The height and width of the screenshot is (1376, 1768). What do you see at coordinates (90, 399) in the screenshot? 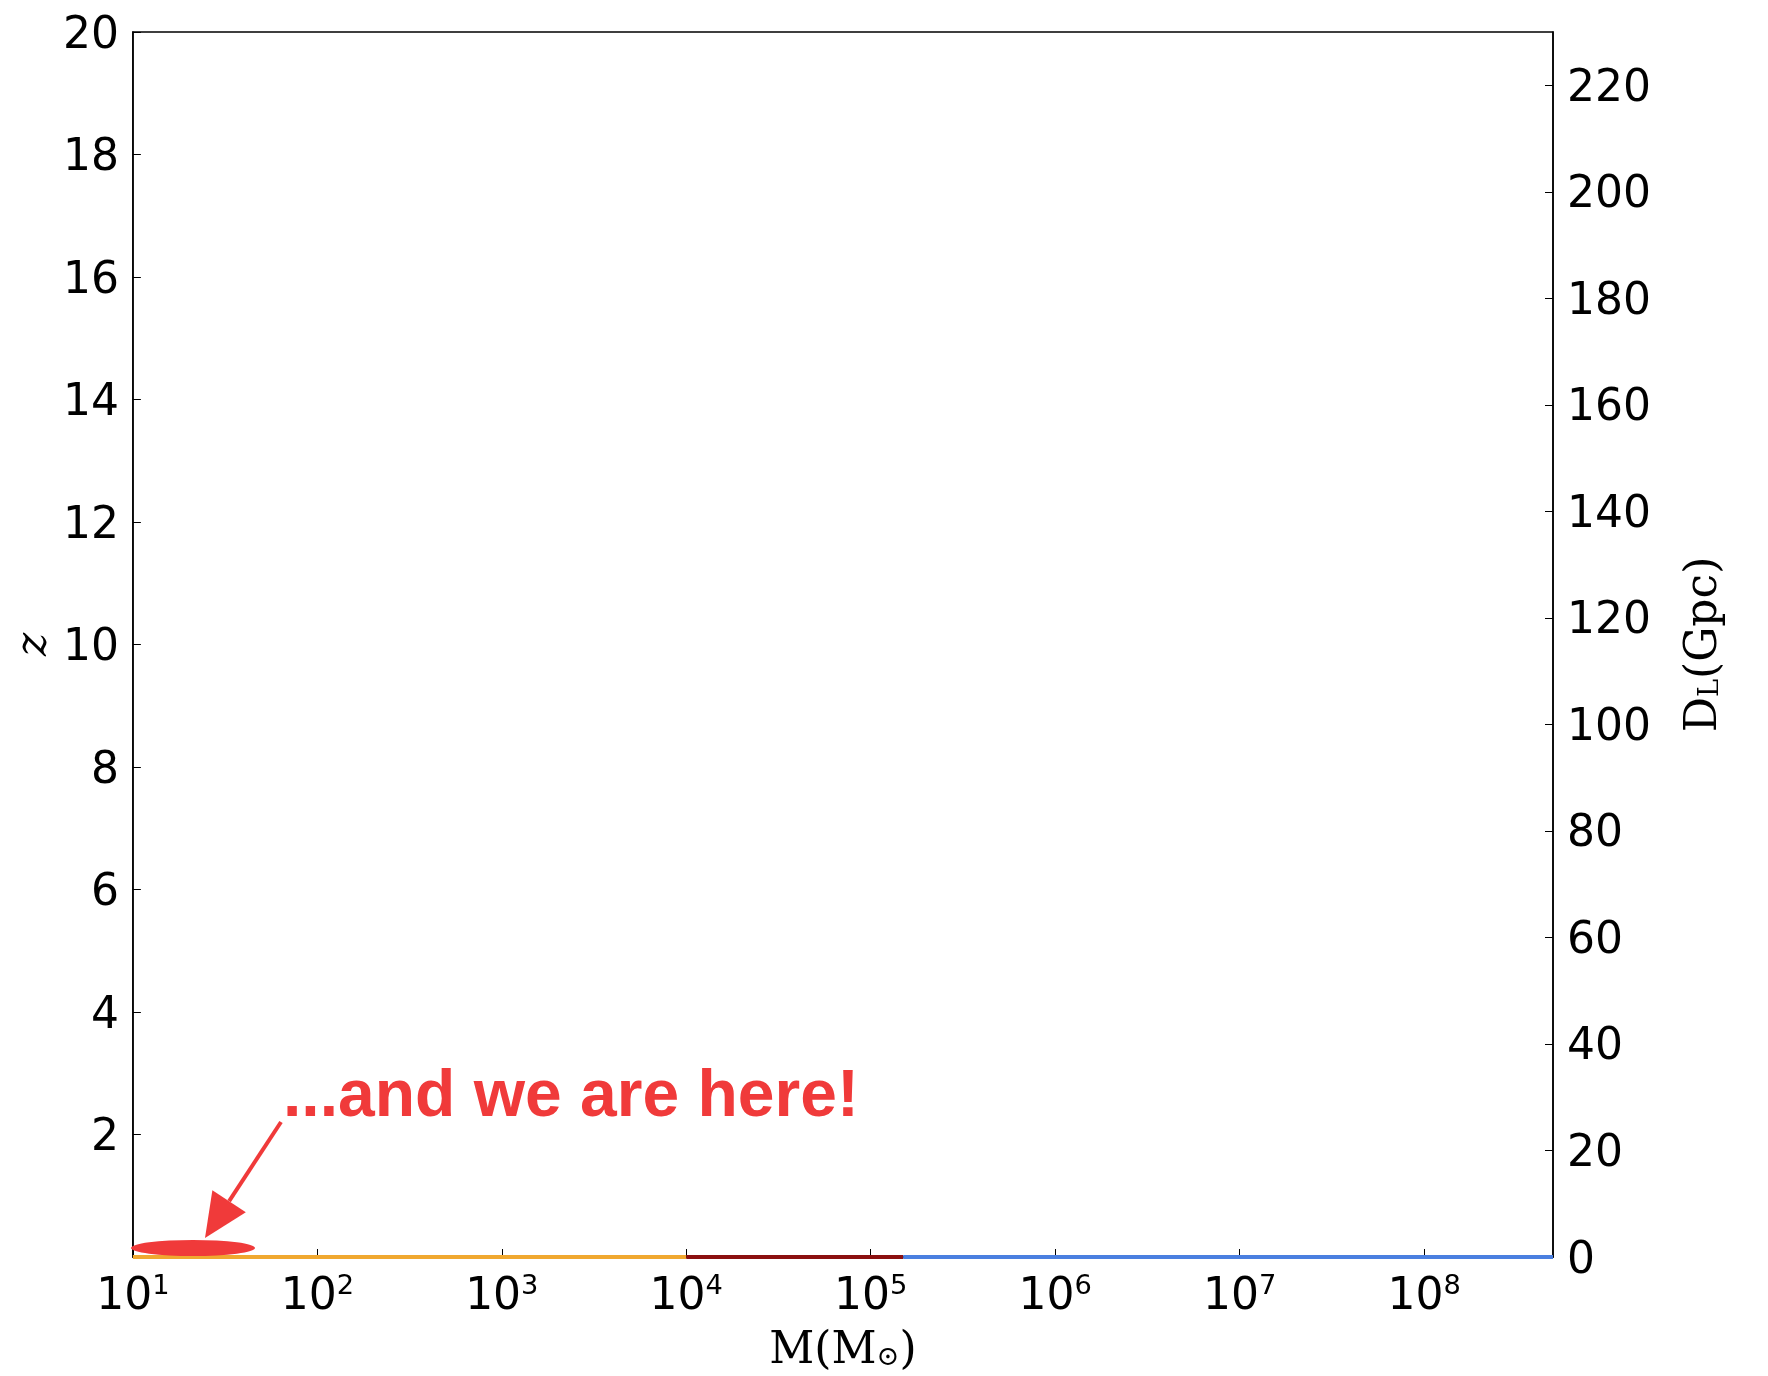
I see `y-tick-label: 14` at bounding box center [90, 399].